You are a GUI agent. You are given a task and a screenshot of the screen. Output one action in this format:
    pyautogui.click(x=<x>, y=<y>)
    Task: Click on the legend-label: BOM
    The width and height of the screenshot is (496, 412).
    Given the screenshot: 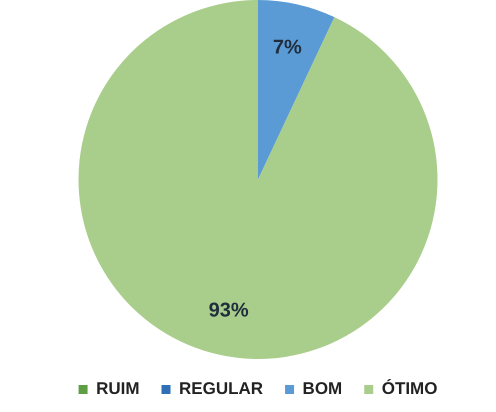 What is the action you would take?
    pyautogui.click(x=322, y=388)
    